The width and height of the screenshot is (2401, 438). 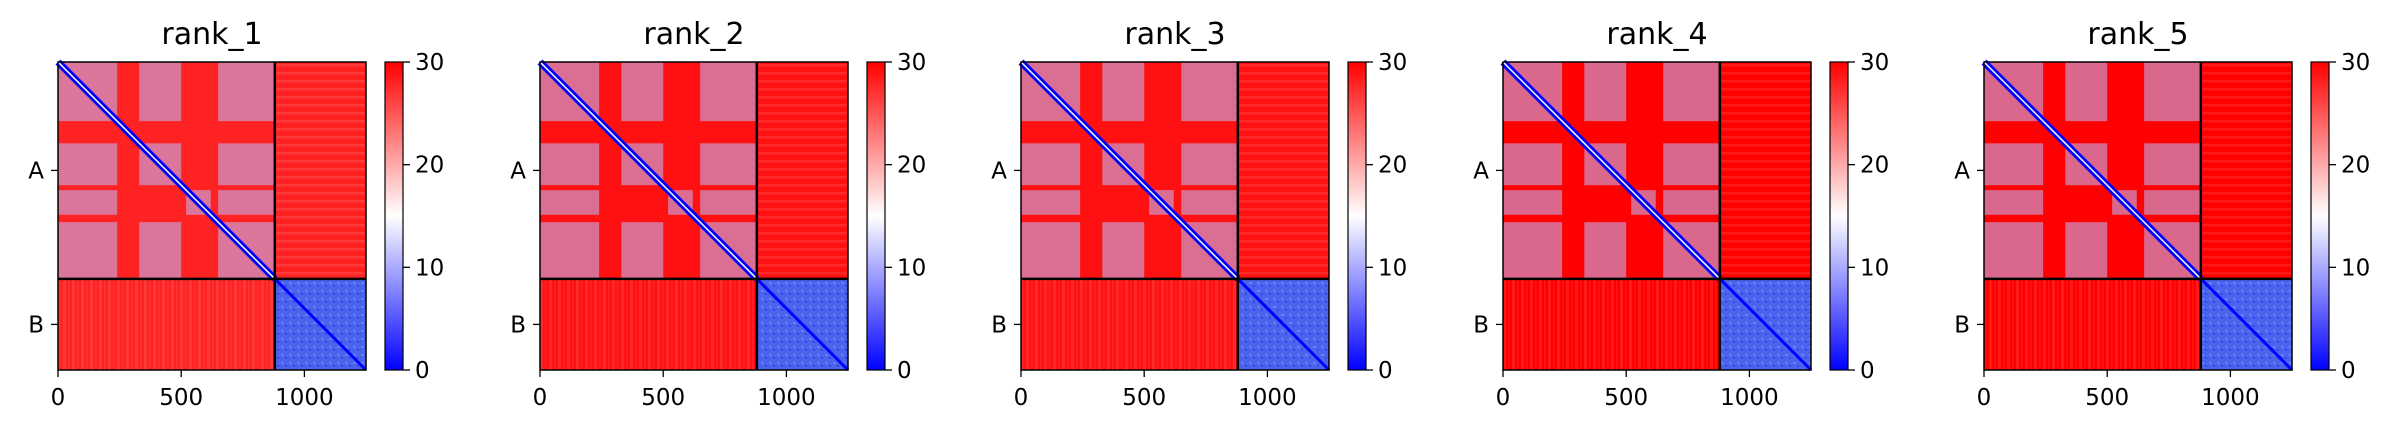 What do you see at coordinates (2137, 34) in the screenshot?
I see `panel-title: rank_5` at bounding box center [2137, 34].